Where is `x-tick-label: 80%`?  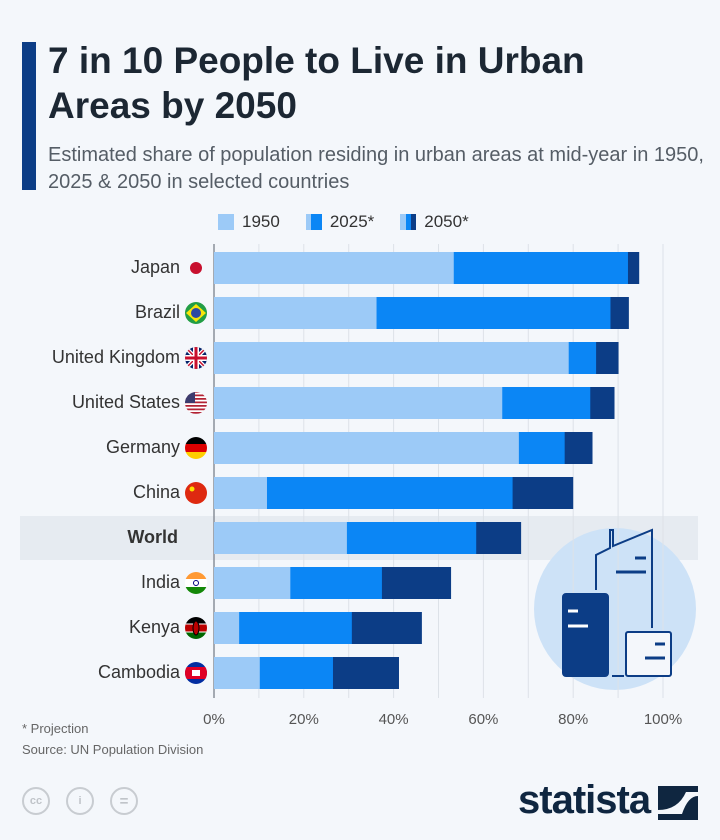
x-tick-label: 80% is located at coordinates (573, 719).